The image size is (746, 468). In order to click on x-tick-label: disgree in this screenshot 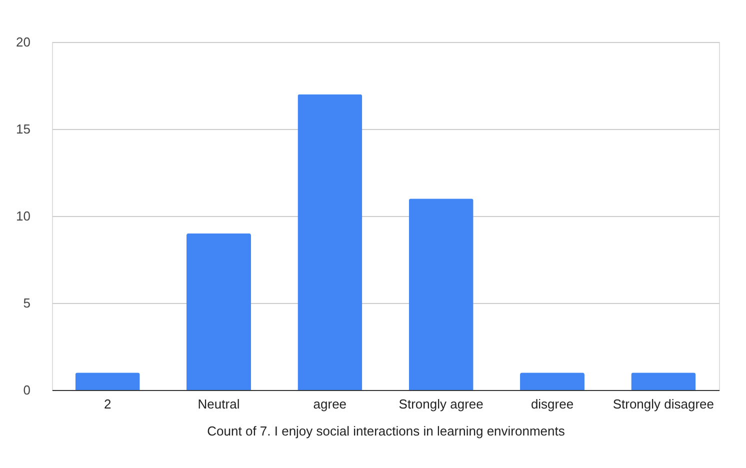, I will do `click(552, 404)`.